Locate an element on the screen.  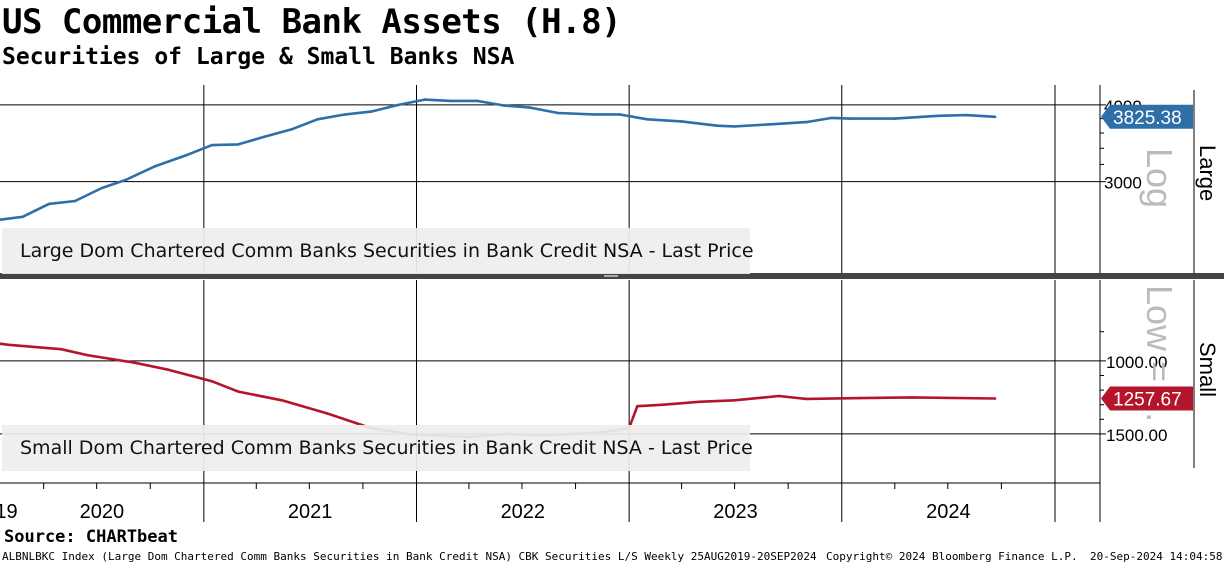
xtick-label-2021: 2021 is located at coordinates (310, 512).